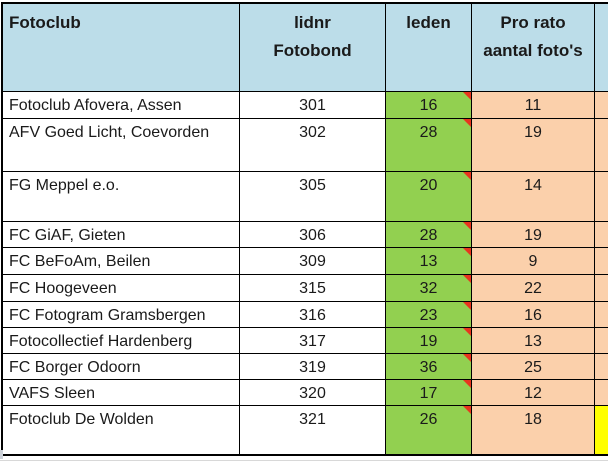 The height and width of the screenshot is (461, 608). I want to click on cell-pro-rato: 14, so click(533, 197).